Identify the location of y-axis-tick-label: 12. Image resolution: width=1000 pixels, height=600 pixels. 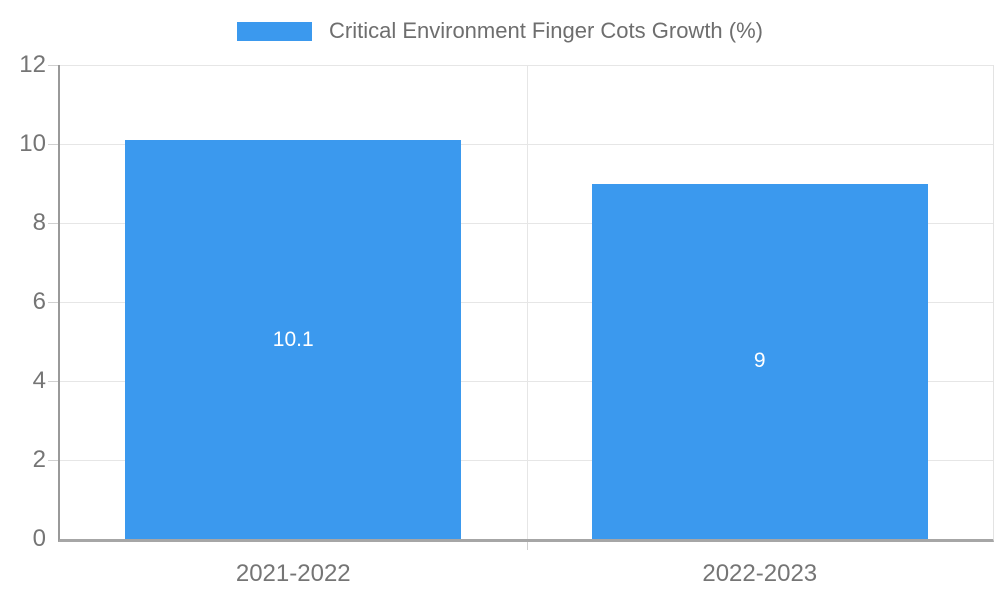
(32, 64).